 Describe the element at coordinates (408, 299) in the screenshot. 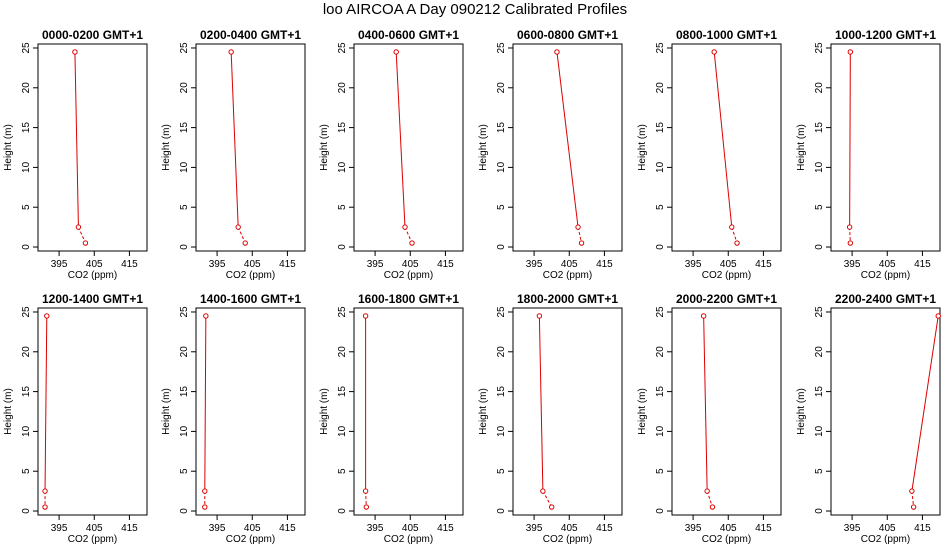

I see `panel-title: 1600-1800 GMT+1` at that location.